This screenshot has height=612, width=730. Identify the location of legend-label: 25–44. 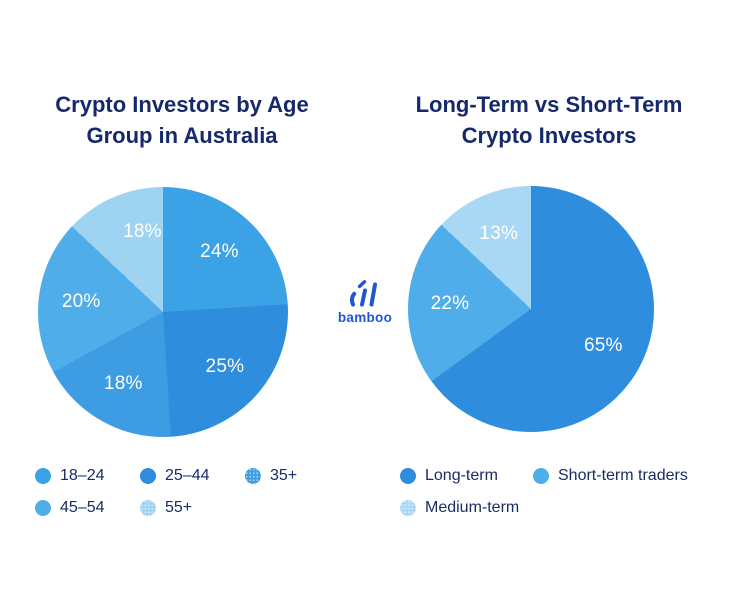
(187, 475).